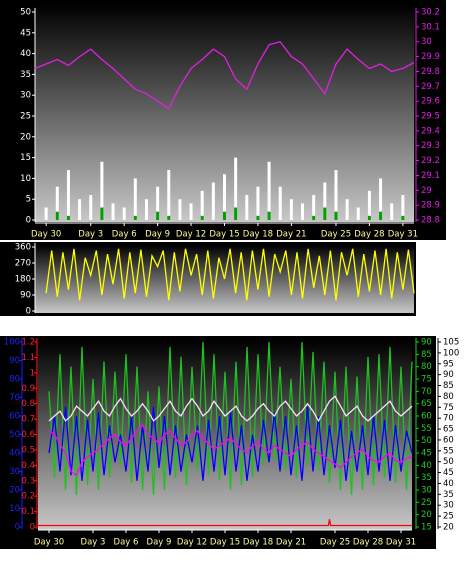  Describe the element at coordinates (28, 497) in the screenshot. I see `y-tick-label: 0.2` at that location.